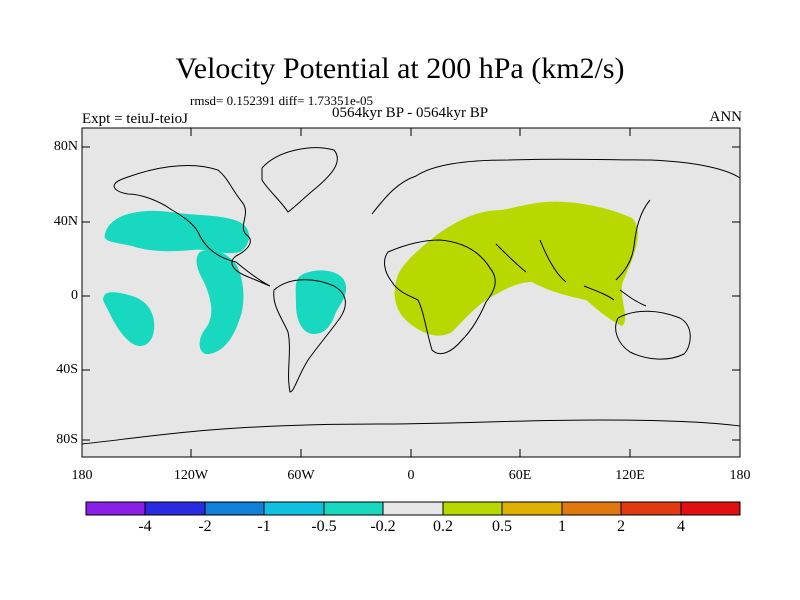 This screenshot has height=600, width=800. Describe the element at coordinates (74, 295) in the screenshot. I see `y-tick-label: 0` at that location.